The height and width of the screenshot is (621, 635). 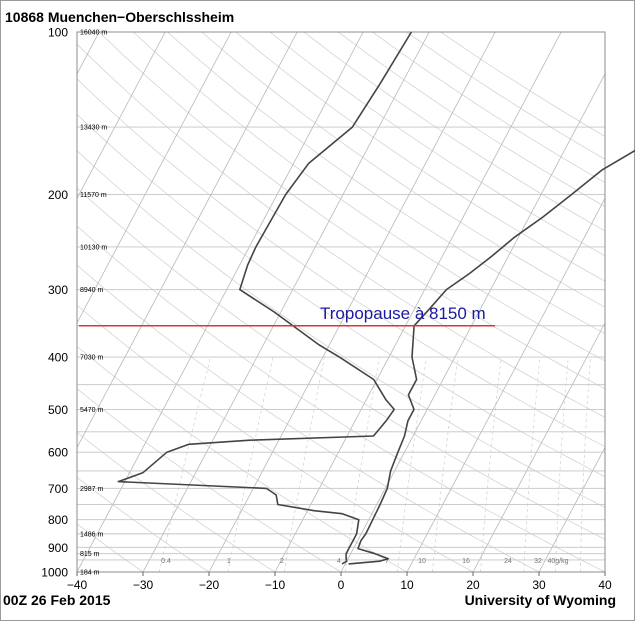 What do you see at coordinates (166, 561) in the screenshot?
I see `mixing-ratio-label: 0.4` at bounding box center [166, 561].